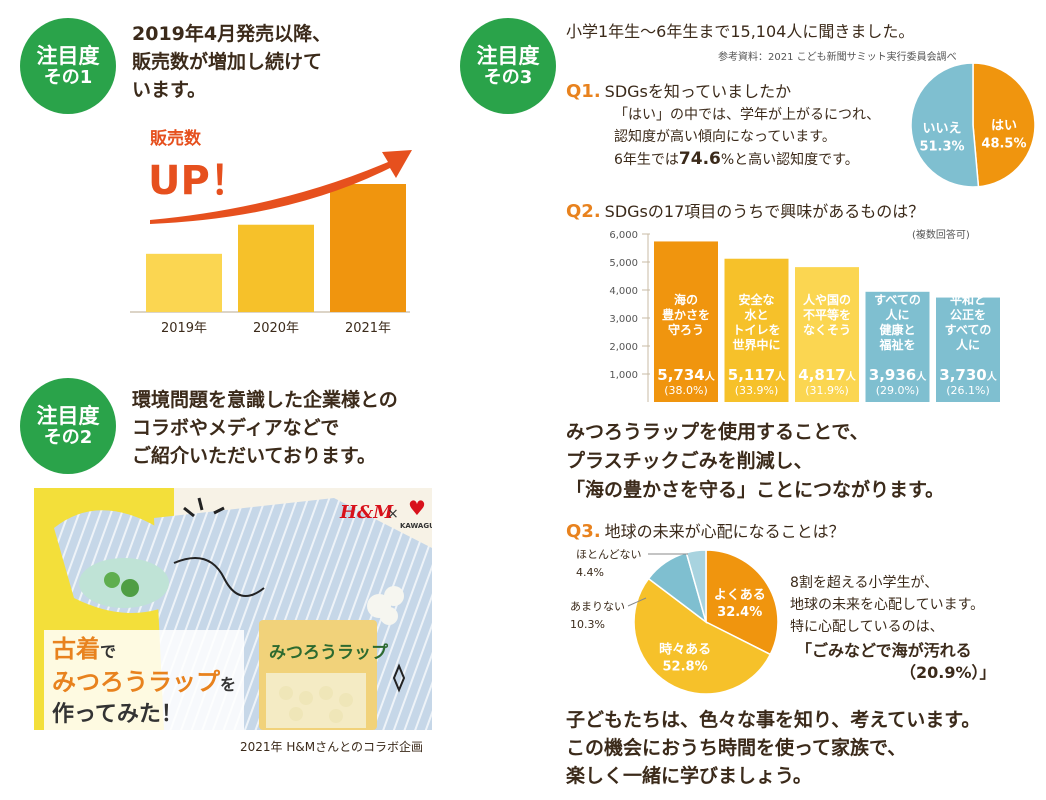 The height and width of the screenshot is (800, 1046). What do you see at coordinates (699, 159) in the screenshot?
I see `q1-body-3b: 74.6` at bounding box center [699, 159].